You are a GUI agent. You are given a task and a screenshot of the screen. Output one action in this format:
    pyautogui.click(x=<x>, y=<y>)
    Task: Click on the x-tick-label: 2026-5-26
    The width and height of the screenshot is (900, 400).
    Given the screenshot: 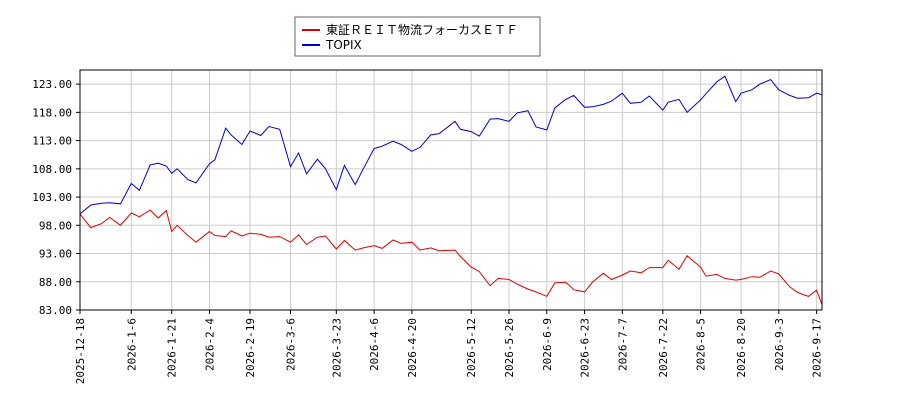 What is the action you would take?
    pyautogui.click(x=509, y=348)
    